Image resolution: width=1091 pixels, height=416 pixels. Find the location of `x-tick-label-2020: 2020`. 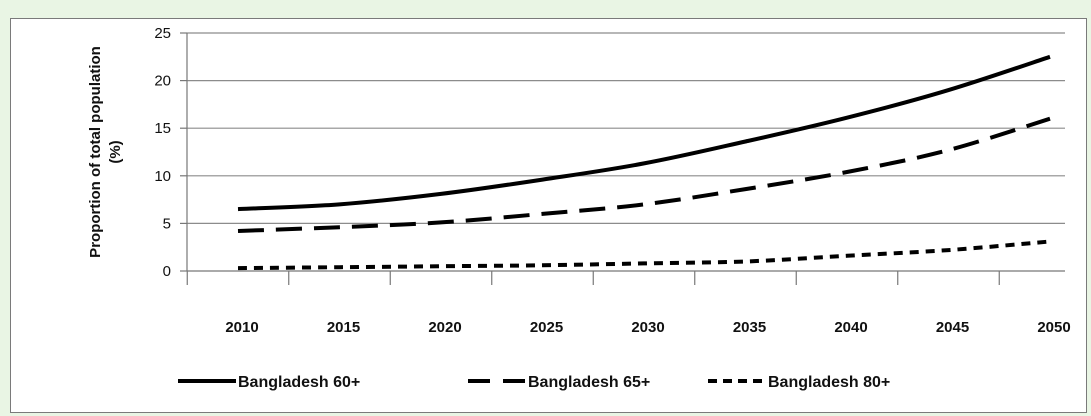

x-tick-label-2020: 2020 is located at coordinates (444, 327).